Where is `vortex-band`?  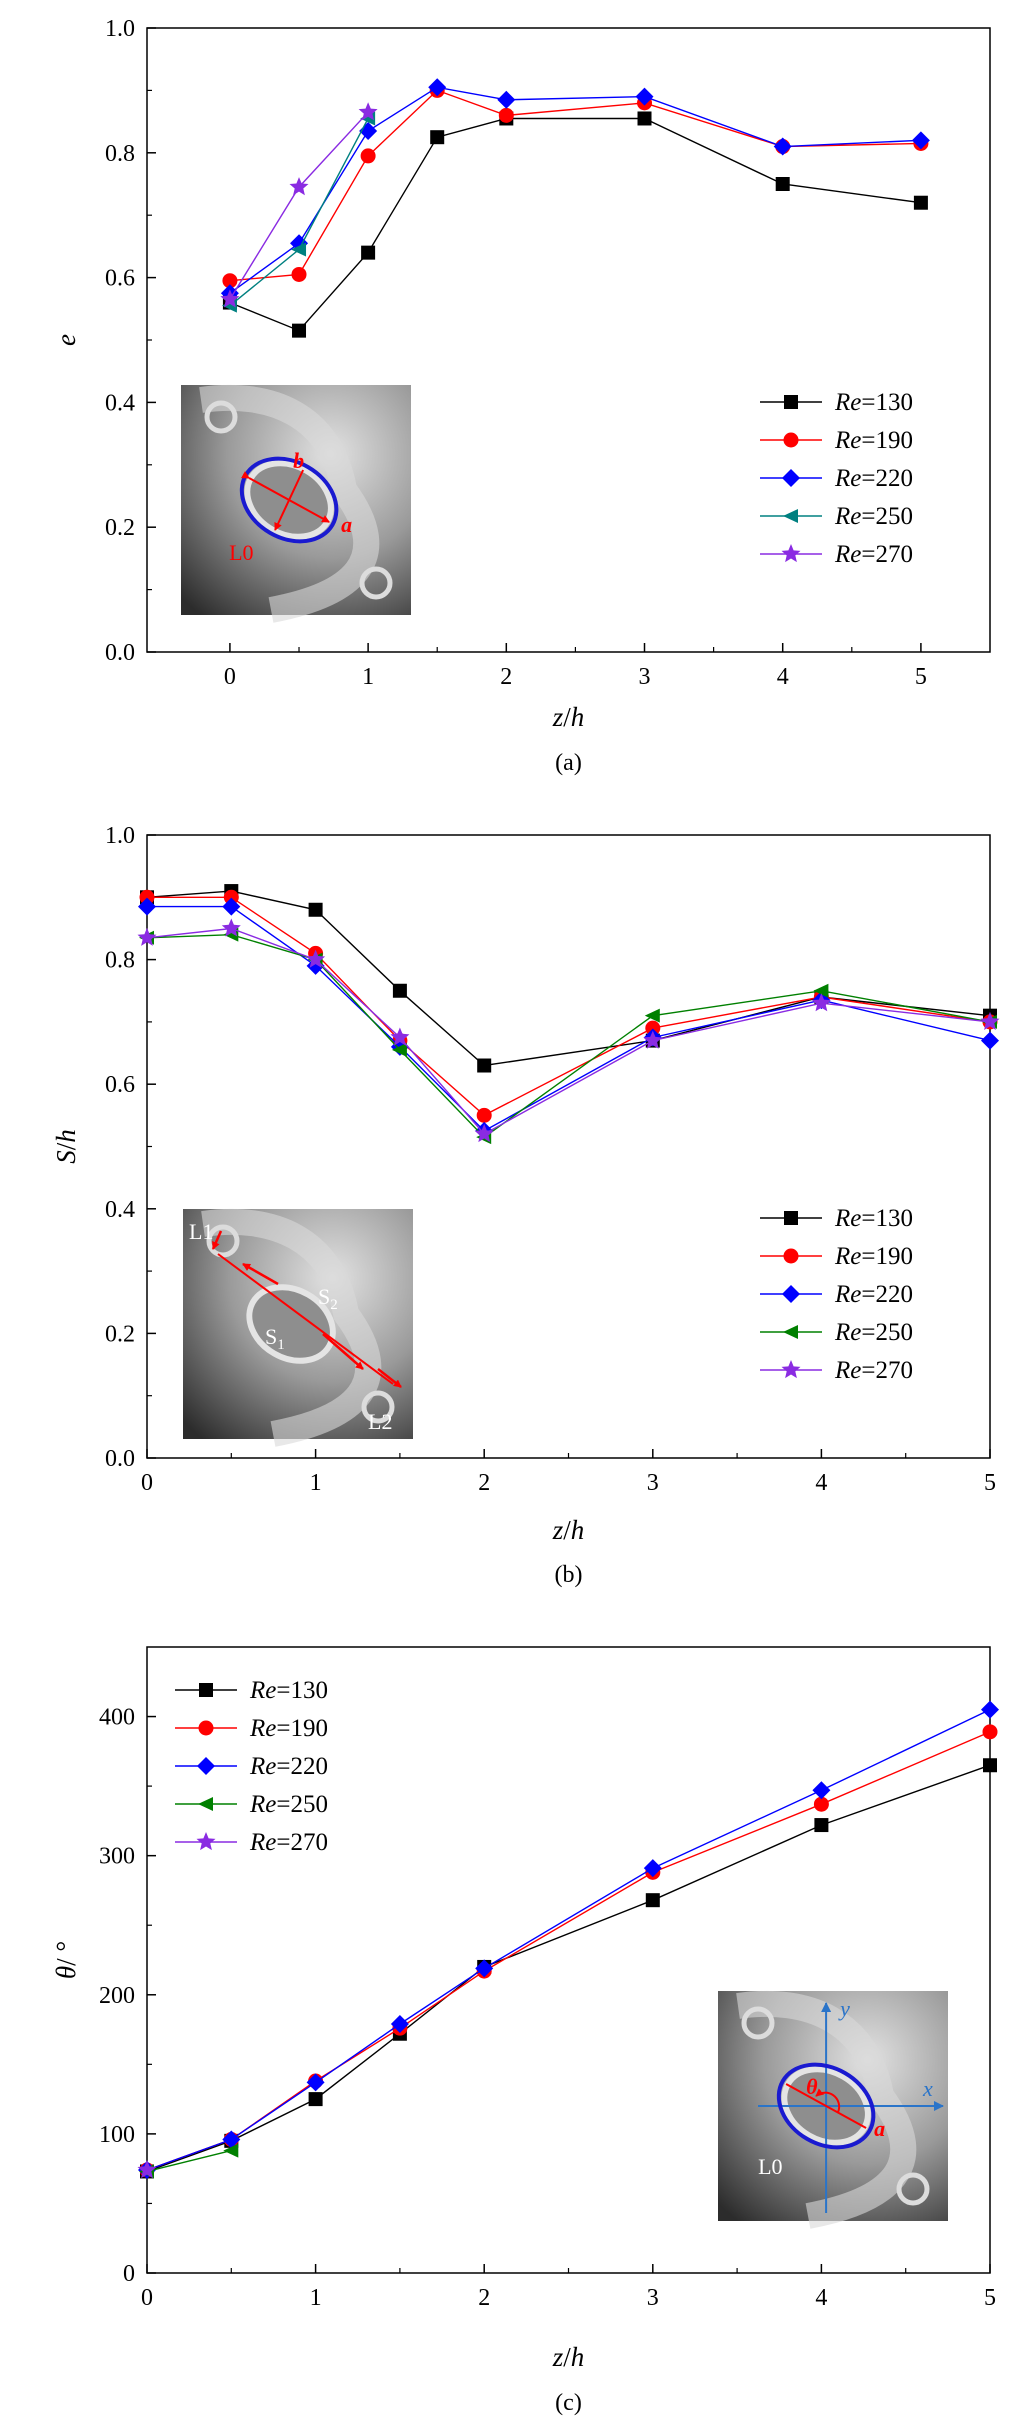
vortex-band is located at coordinates (291, 1327).